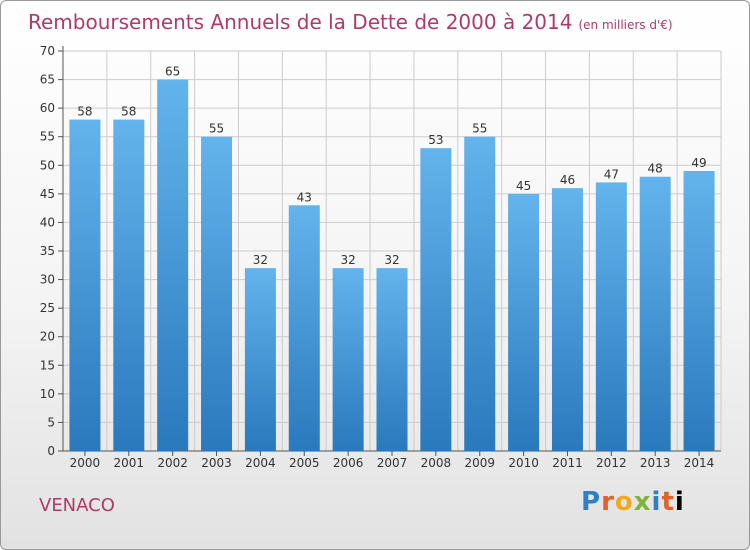 This screenshot has width=750, height=550. What do you see at coordinates (567, 463) in the screenshot?
I see `x-tick-label-2011: 2011` at bounding box center [567, 463].